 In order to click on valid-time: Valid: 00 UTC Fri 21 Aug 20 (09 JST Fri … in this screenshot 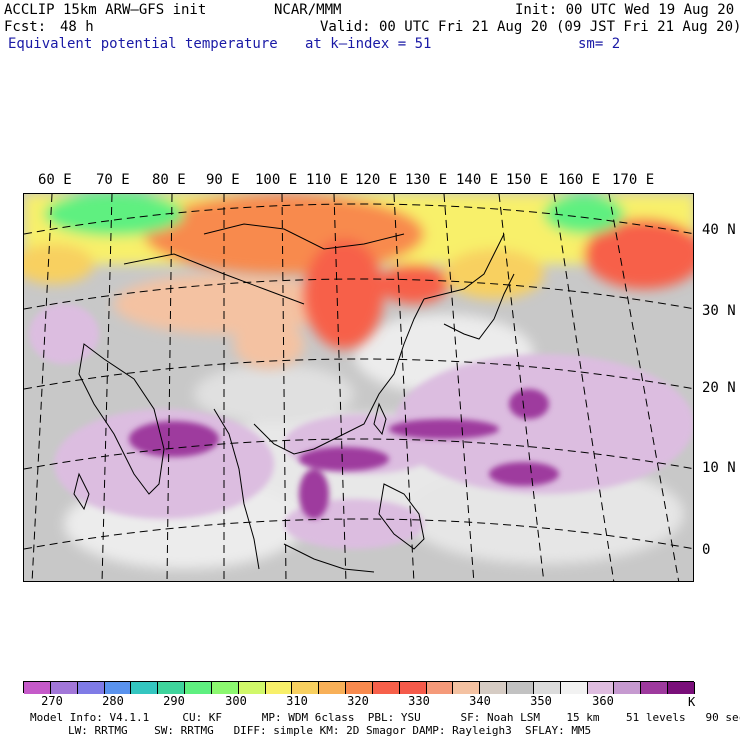, I will do `click(530, 27)`.